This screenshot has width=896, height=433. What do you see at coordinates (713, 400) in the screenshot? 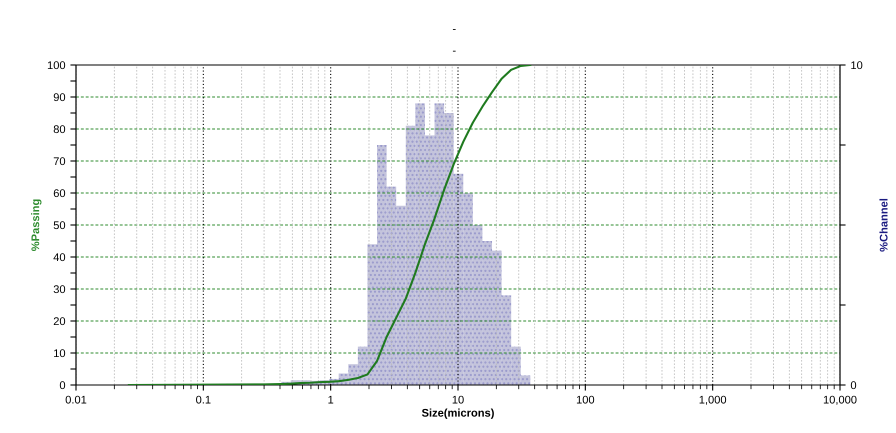
I see `x-tick-label: 1,000` at bounding box center [713, 400].